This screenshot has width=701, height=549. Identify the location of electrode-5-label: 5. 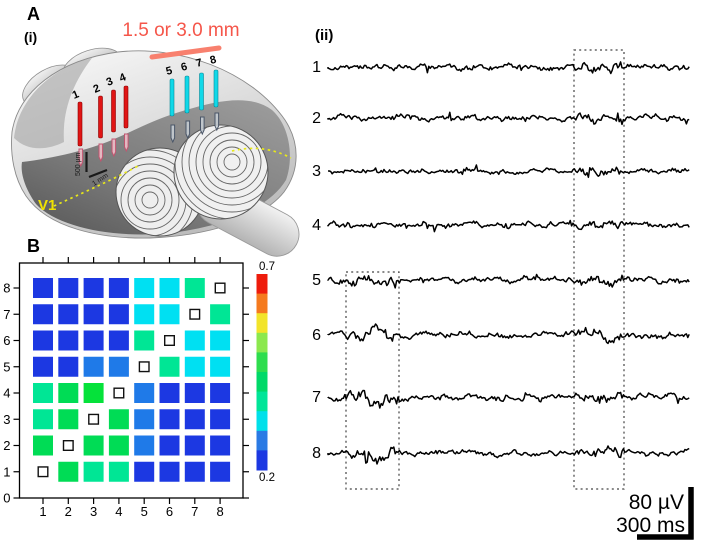
(169, 71).